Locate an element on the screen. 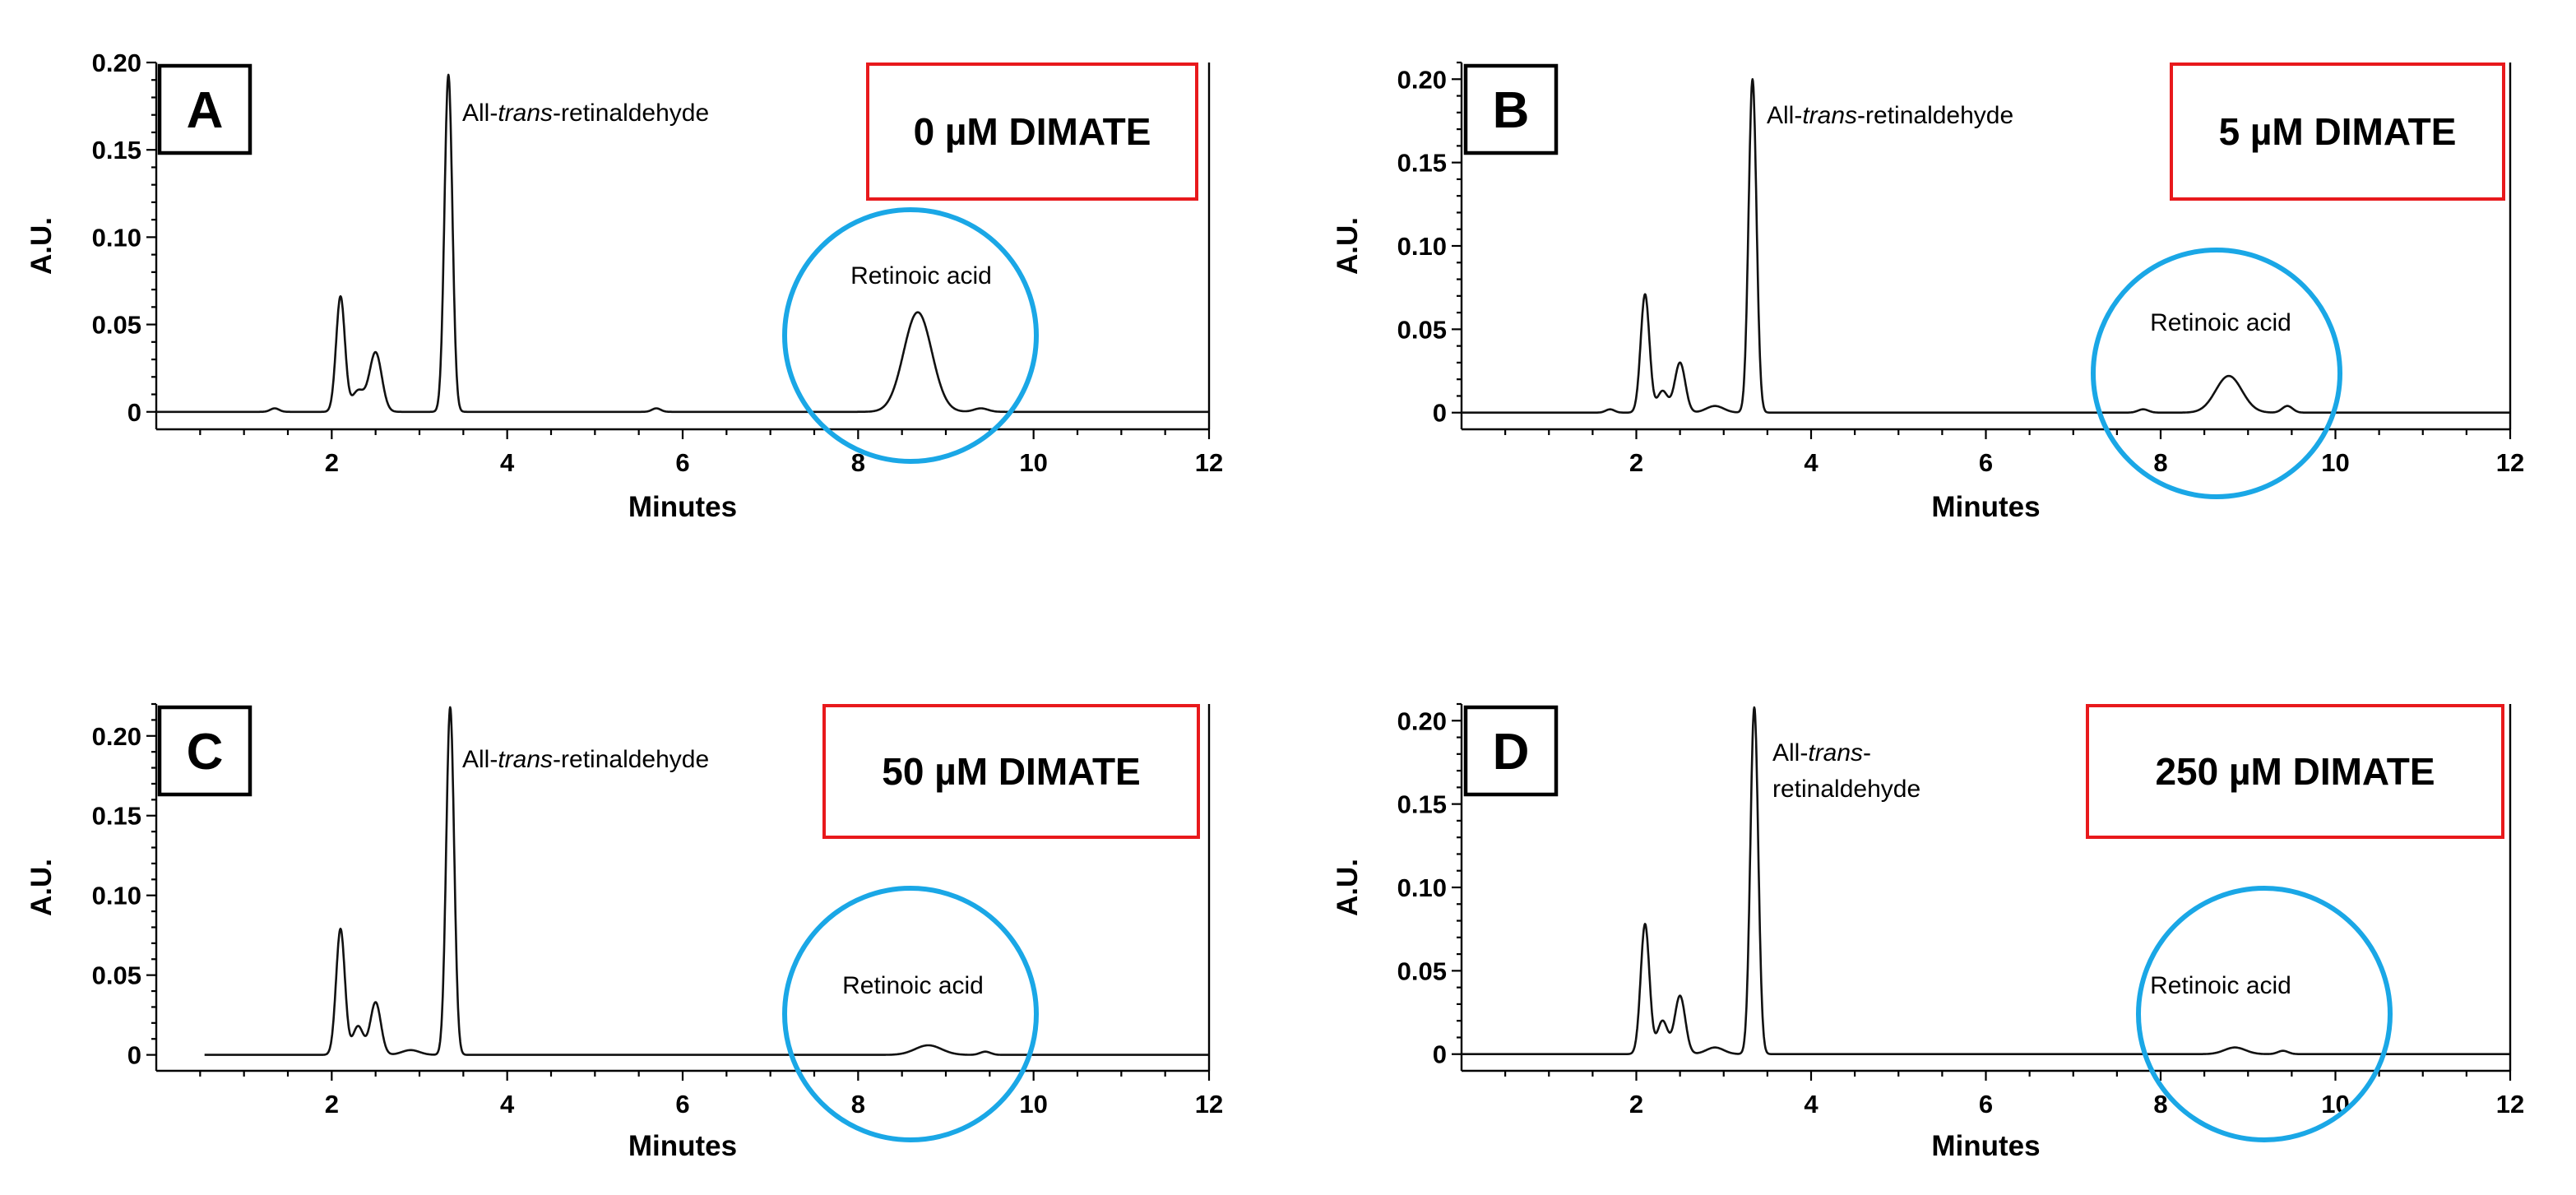 The image size is (2576, 1195). panel-letter: D is located at coordinates (1512, 752).